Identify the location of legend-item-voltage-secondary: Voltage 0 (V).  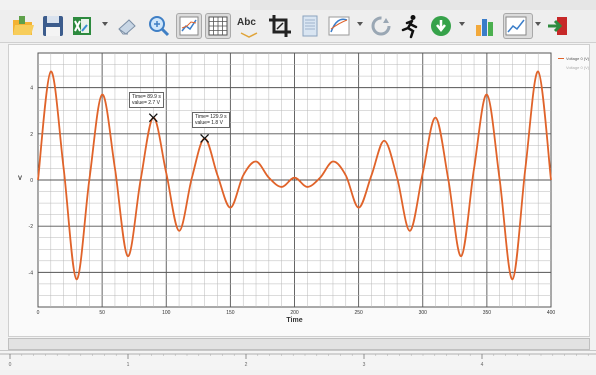
(577, 67).